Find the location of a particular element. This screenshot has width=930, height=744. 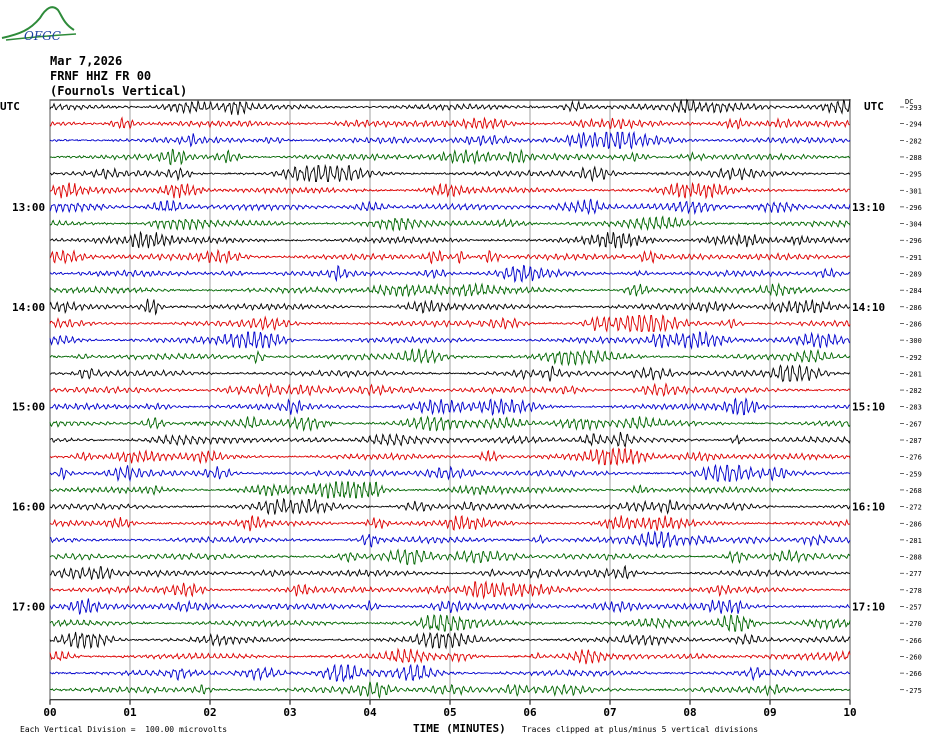

dc-offset-label: -267 is located at coordinates (913, 424).